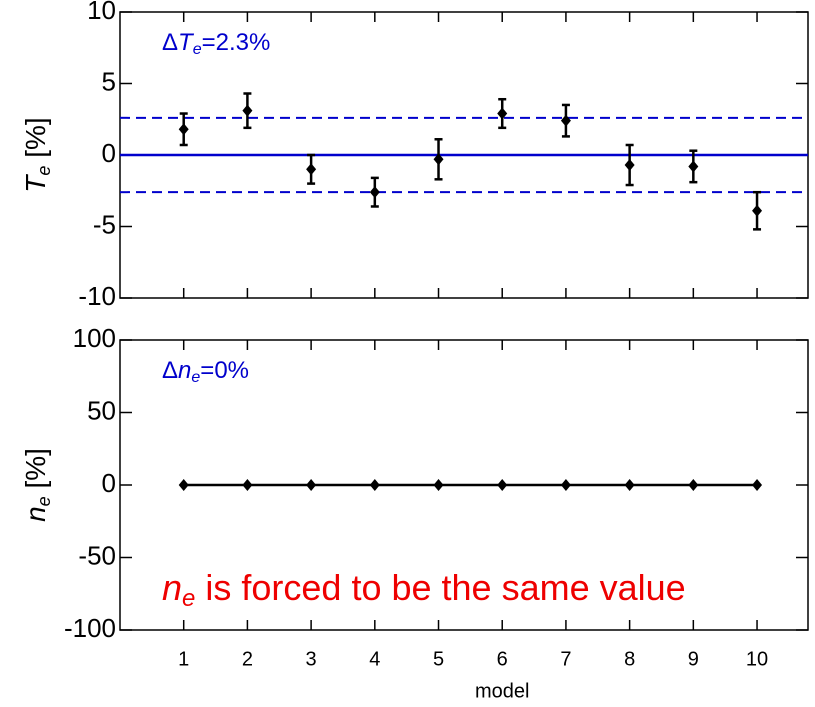 The width and height of the screenshot is (815, 707). Describe the element at coordinates (94, 338) in the screenshot. I see `y-tick-label: 100` at that location.